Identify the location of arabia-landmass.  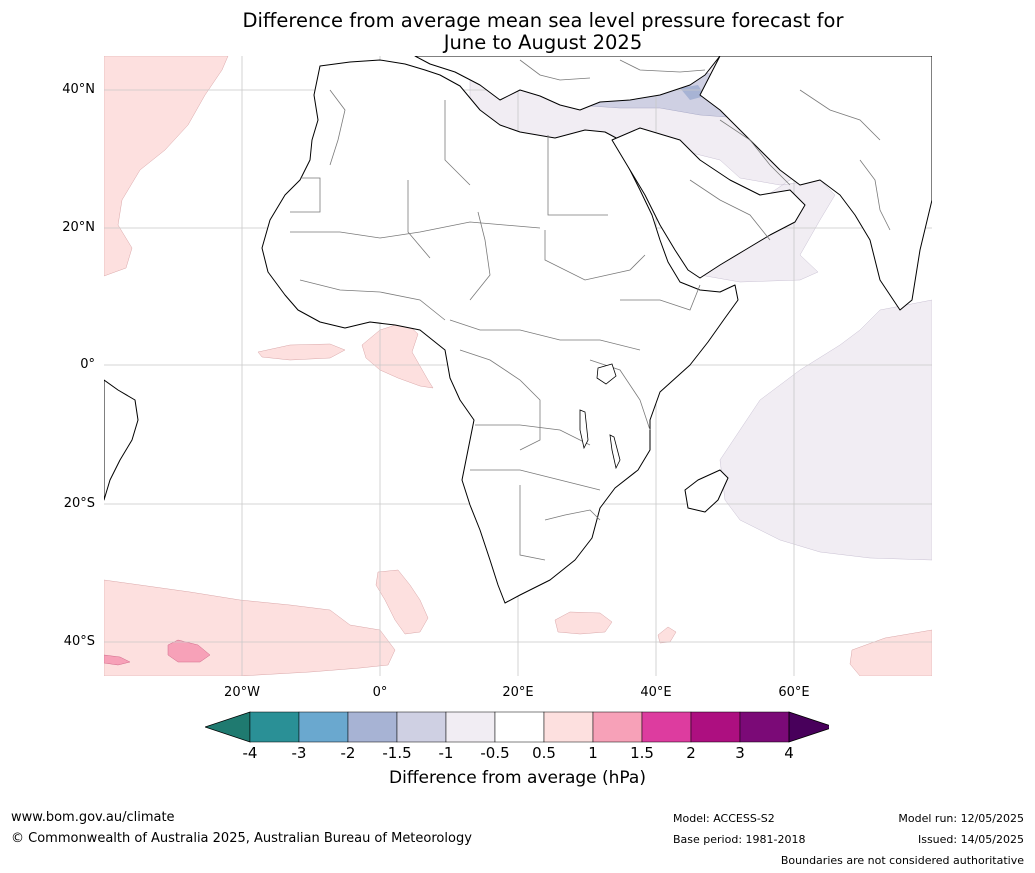
(708, 203).